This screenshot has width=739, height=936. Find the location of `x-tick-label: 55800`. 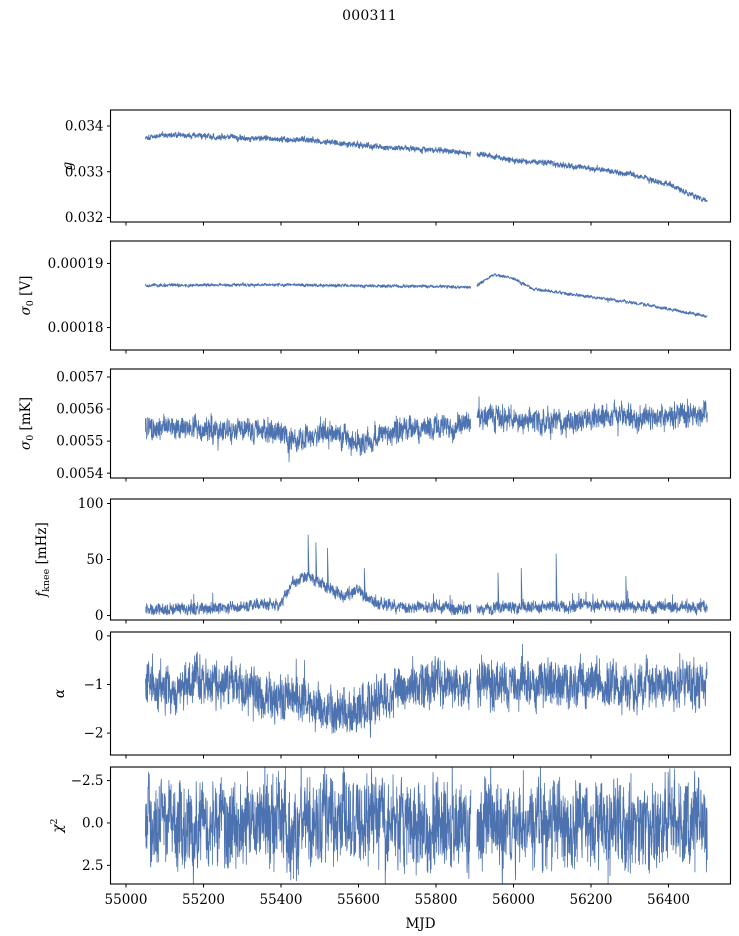

x-tick-label: 55800 is located at coordinates (436, 900).